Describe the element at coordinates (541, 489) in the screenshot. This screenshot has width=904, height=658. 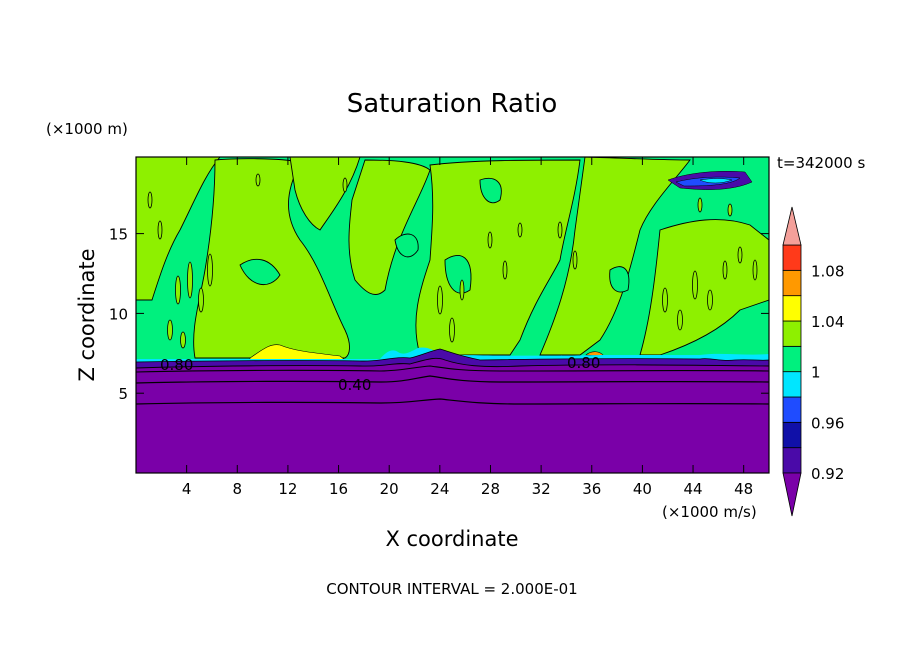
I see `x-tick-label: 32` at that location.